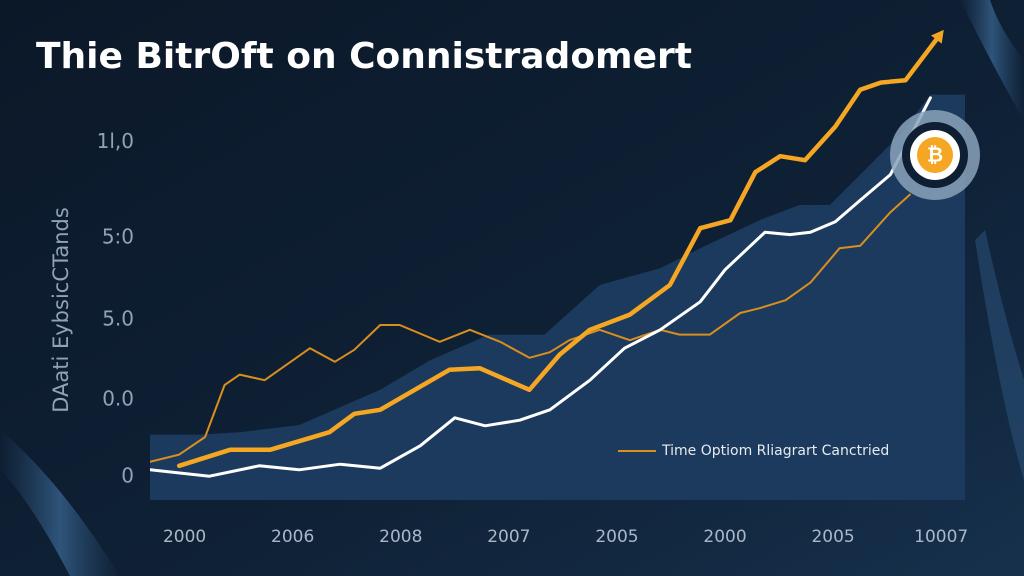 Image resolution: width=1024 pixels, height=576 pixels. I want to click on chart-title: Thie BitrOft on Connistradomert, so click(364, 56).